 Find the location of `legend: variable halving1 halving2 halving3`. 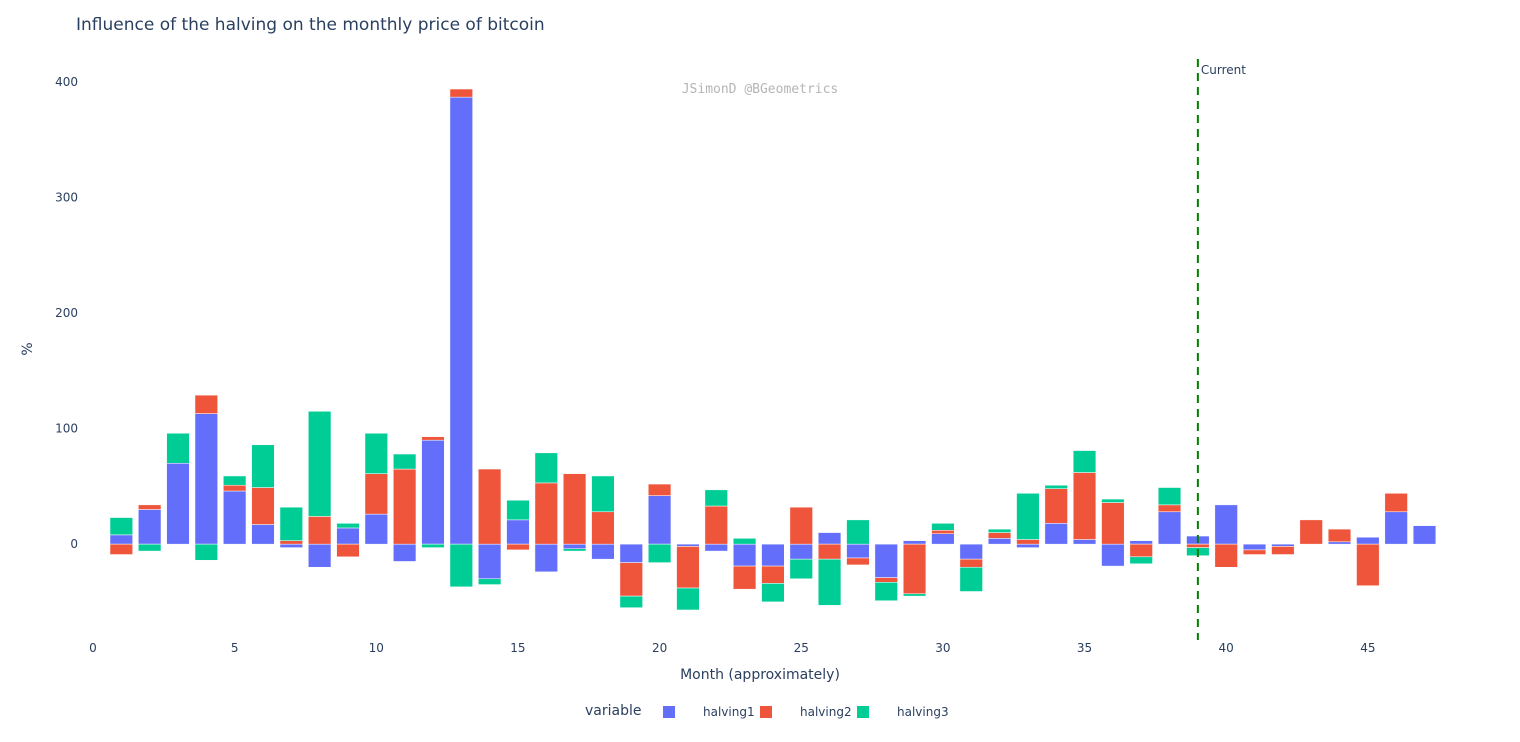

legend: variable halving1 halving2 halving3 is located at coordinates (767, 711).